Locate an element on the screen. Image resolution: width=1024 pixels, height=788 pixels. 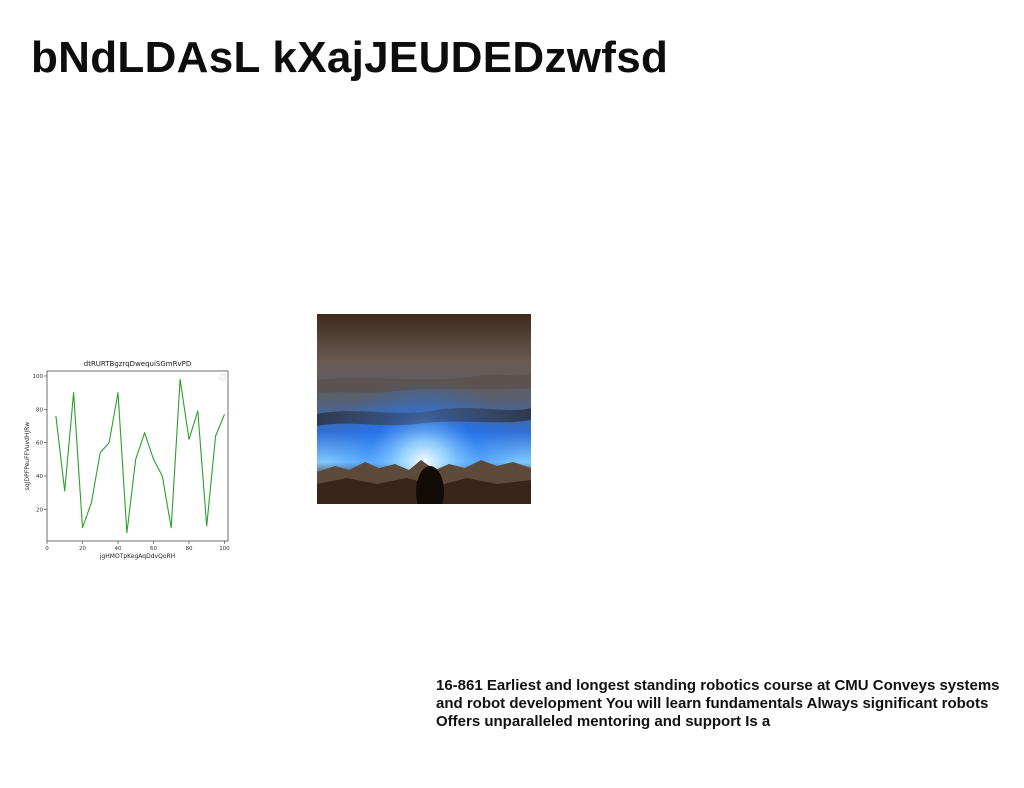
plot-frame is located at coordinates (137, 456).